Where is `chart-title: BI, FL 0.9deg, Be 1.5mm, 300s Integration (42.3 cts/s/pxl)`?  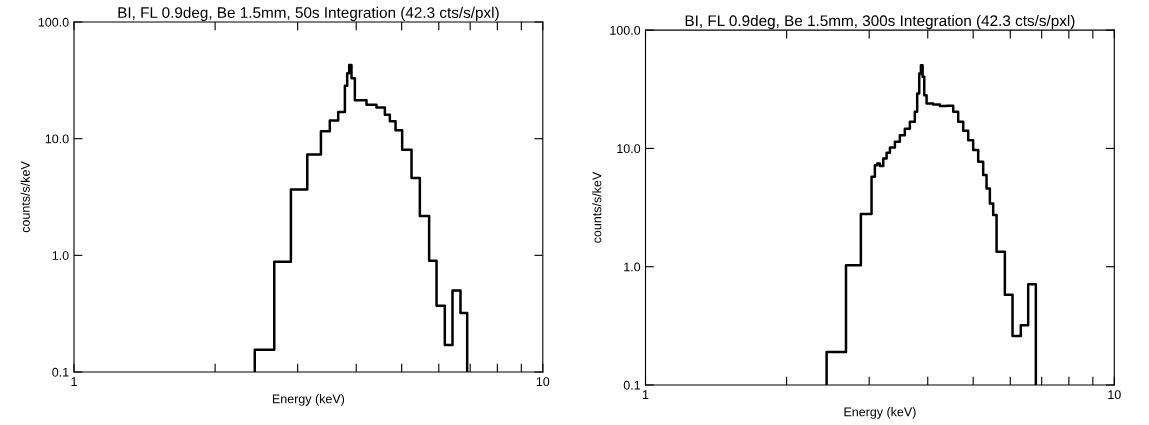
chart-title: BI, FL 0.9deg, Be 1.5mm, 300s Integration (42.3 cts/s/pxl) is located at coordinates (880, 22).